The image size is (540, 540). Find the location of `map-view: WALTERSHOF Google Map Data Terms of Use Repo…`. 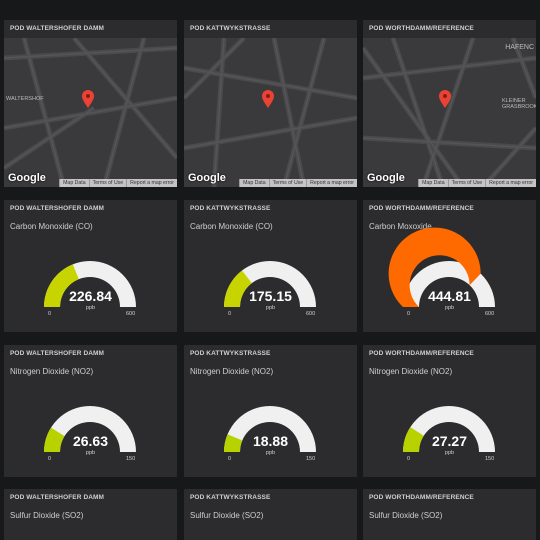

map-view: WALTERSHOF Google Map Data Terms of Use Repo… is located at coordinates (90, 112).